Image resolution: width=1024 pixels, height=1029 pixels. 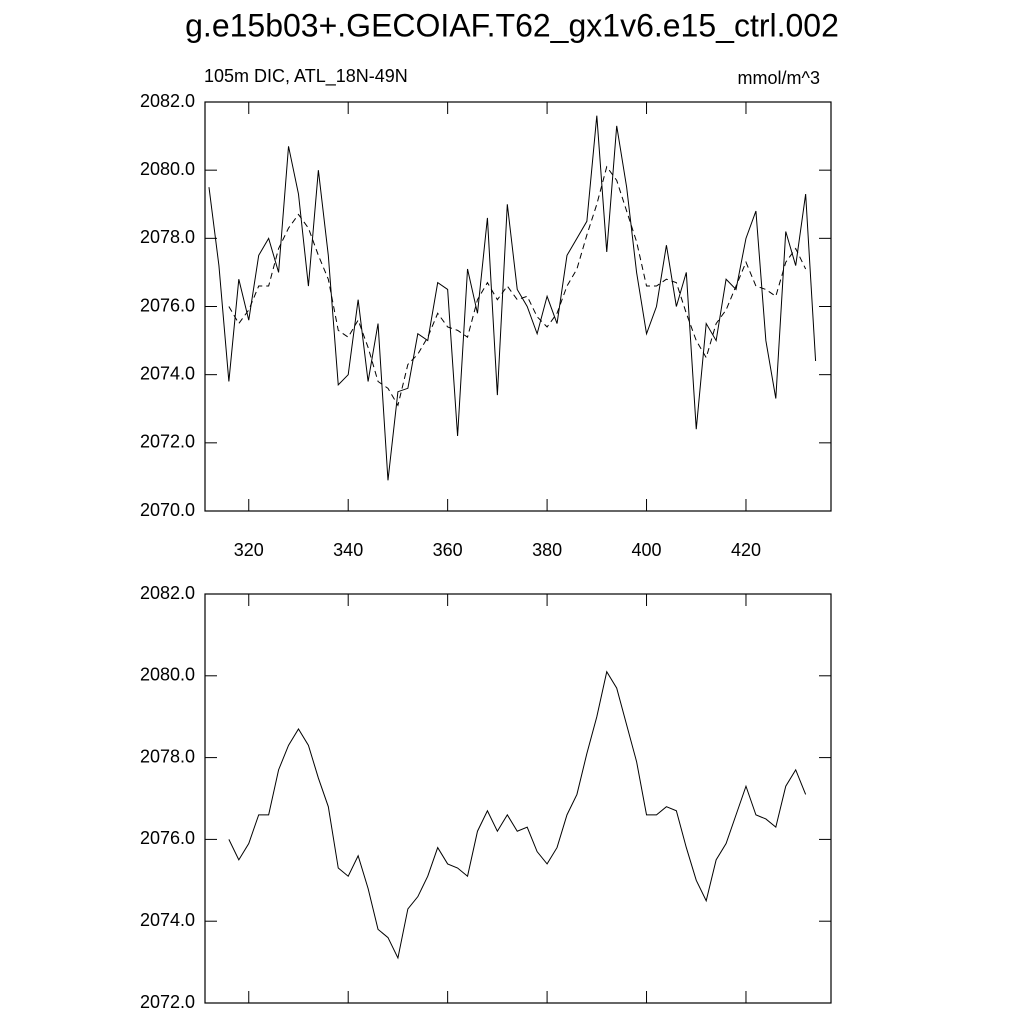 I want to click on x-tick-label: 420, so click(x=746, y=550).